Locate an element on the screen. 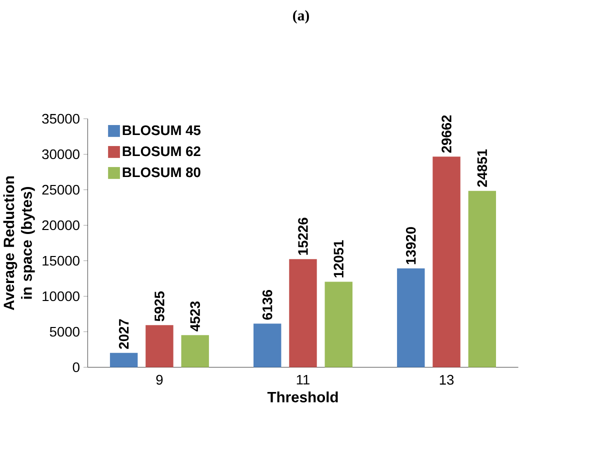 The width and height of the screenshot is (596, 449). legend-label: BLOSUM 80 is located at coordinates (161, 172).